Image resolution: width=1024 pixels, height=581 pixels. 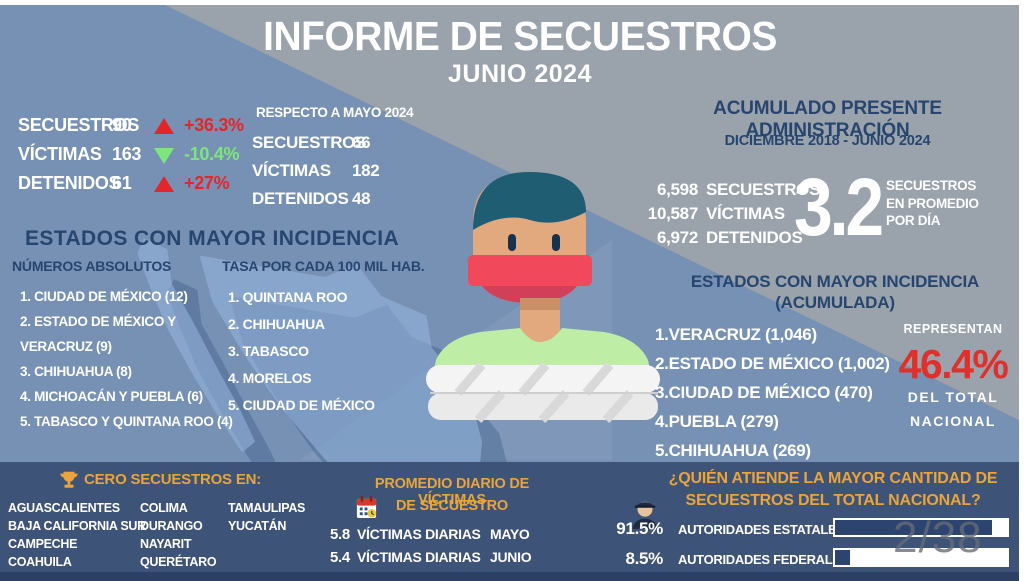 What do you see at coordinates (173, 479) in the screenshot?
I see `section-header: CERO SECUESTROS EN:` at bounding box center [173, 479].